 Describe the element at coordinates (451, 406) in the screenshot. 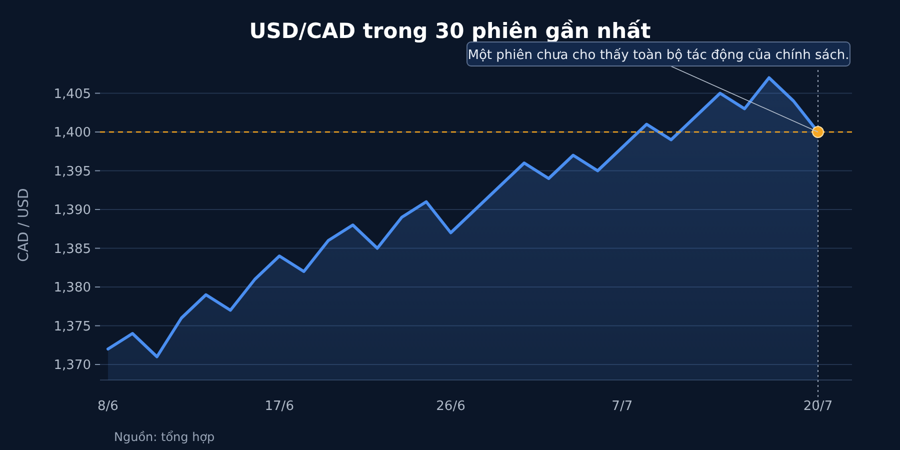

I see `x-tick-label: 26/6` at that location.